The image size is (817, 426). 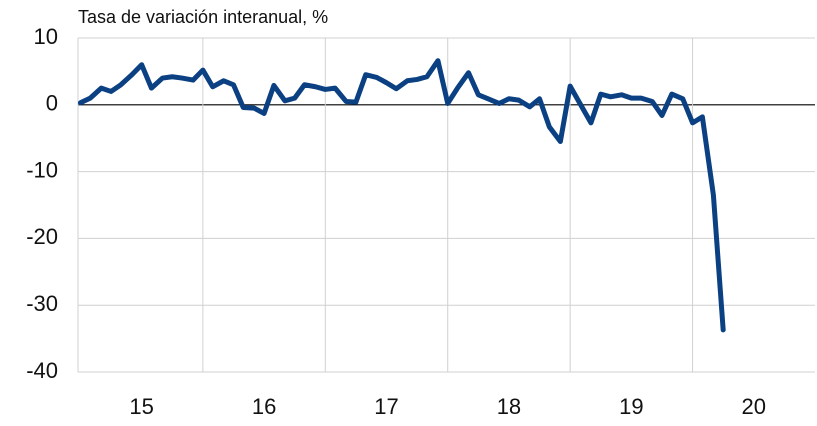 I want to click on x-tick-label: 19, so click(x=631, y=406).